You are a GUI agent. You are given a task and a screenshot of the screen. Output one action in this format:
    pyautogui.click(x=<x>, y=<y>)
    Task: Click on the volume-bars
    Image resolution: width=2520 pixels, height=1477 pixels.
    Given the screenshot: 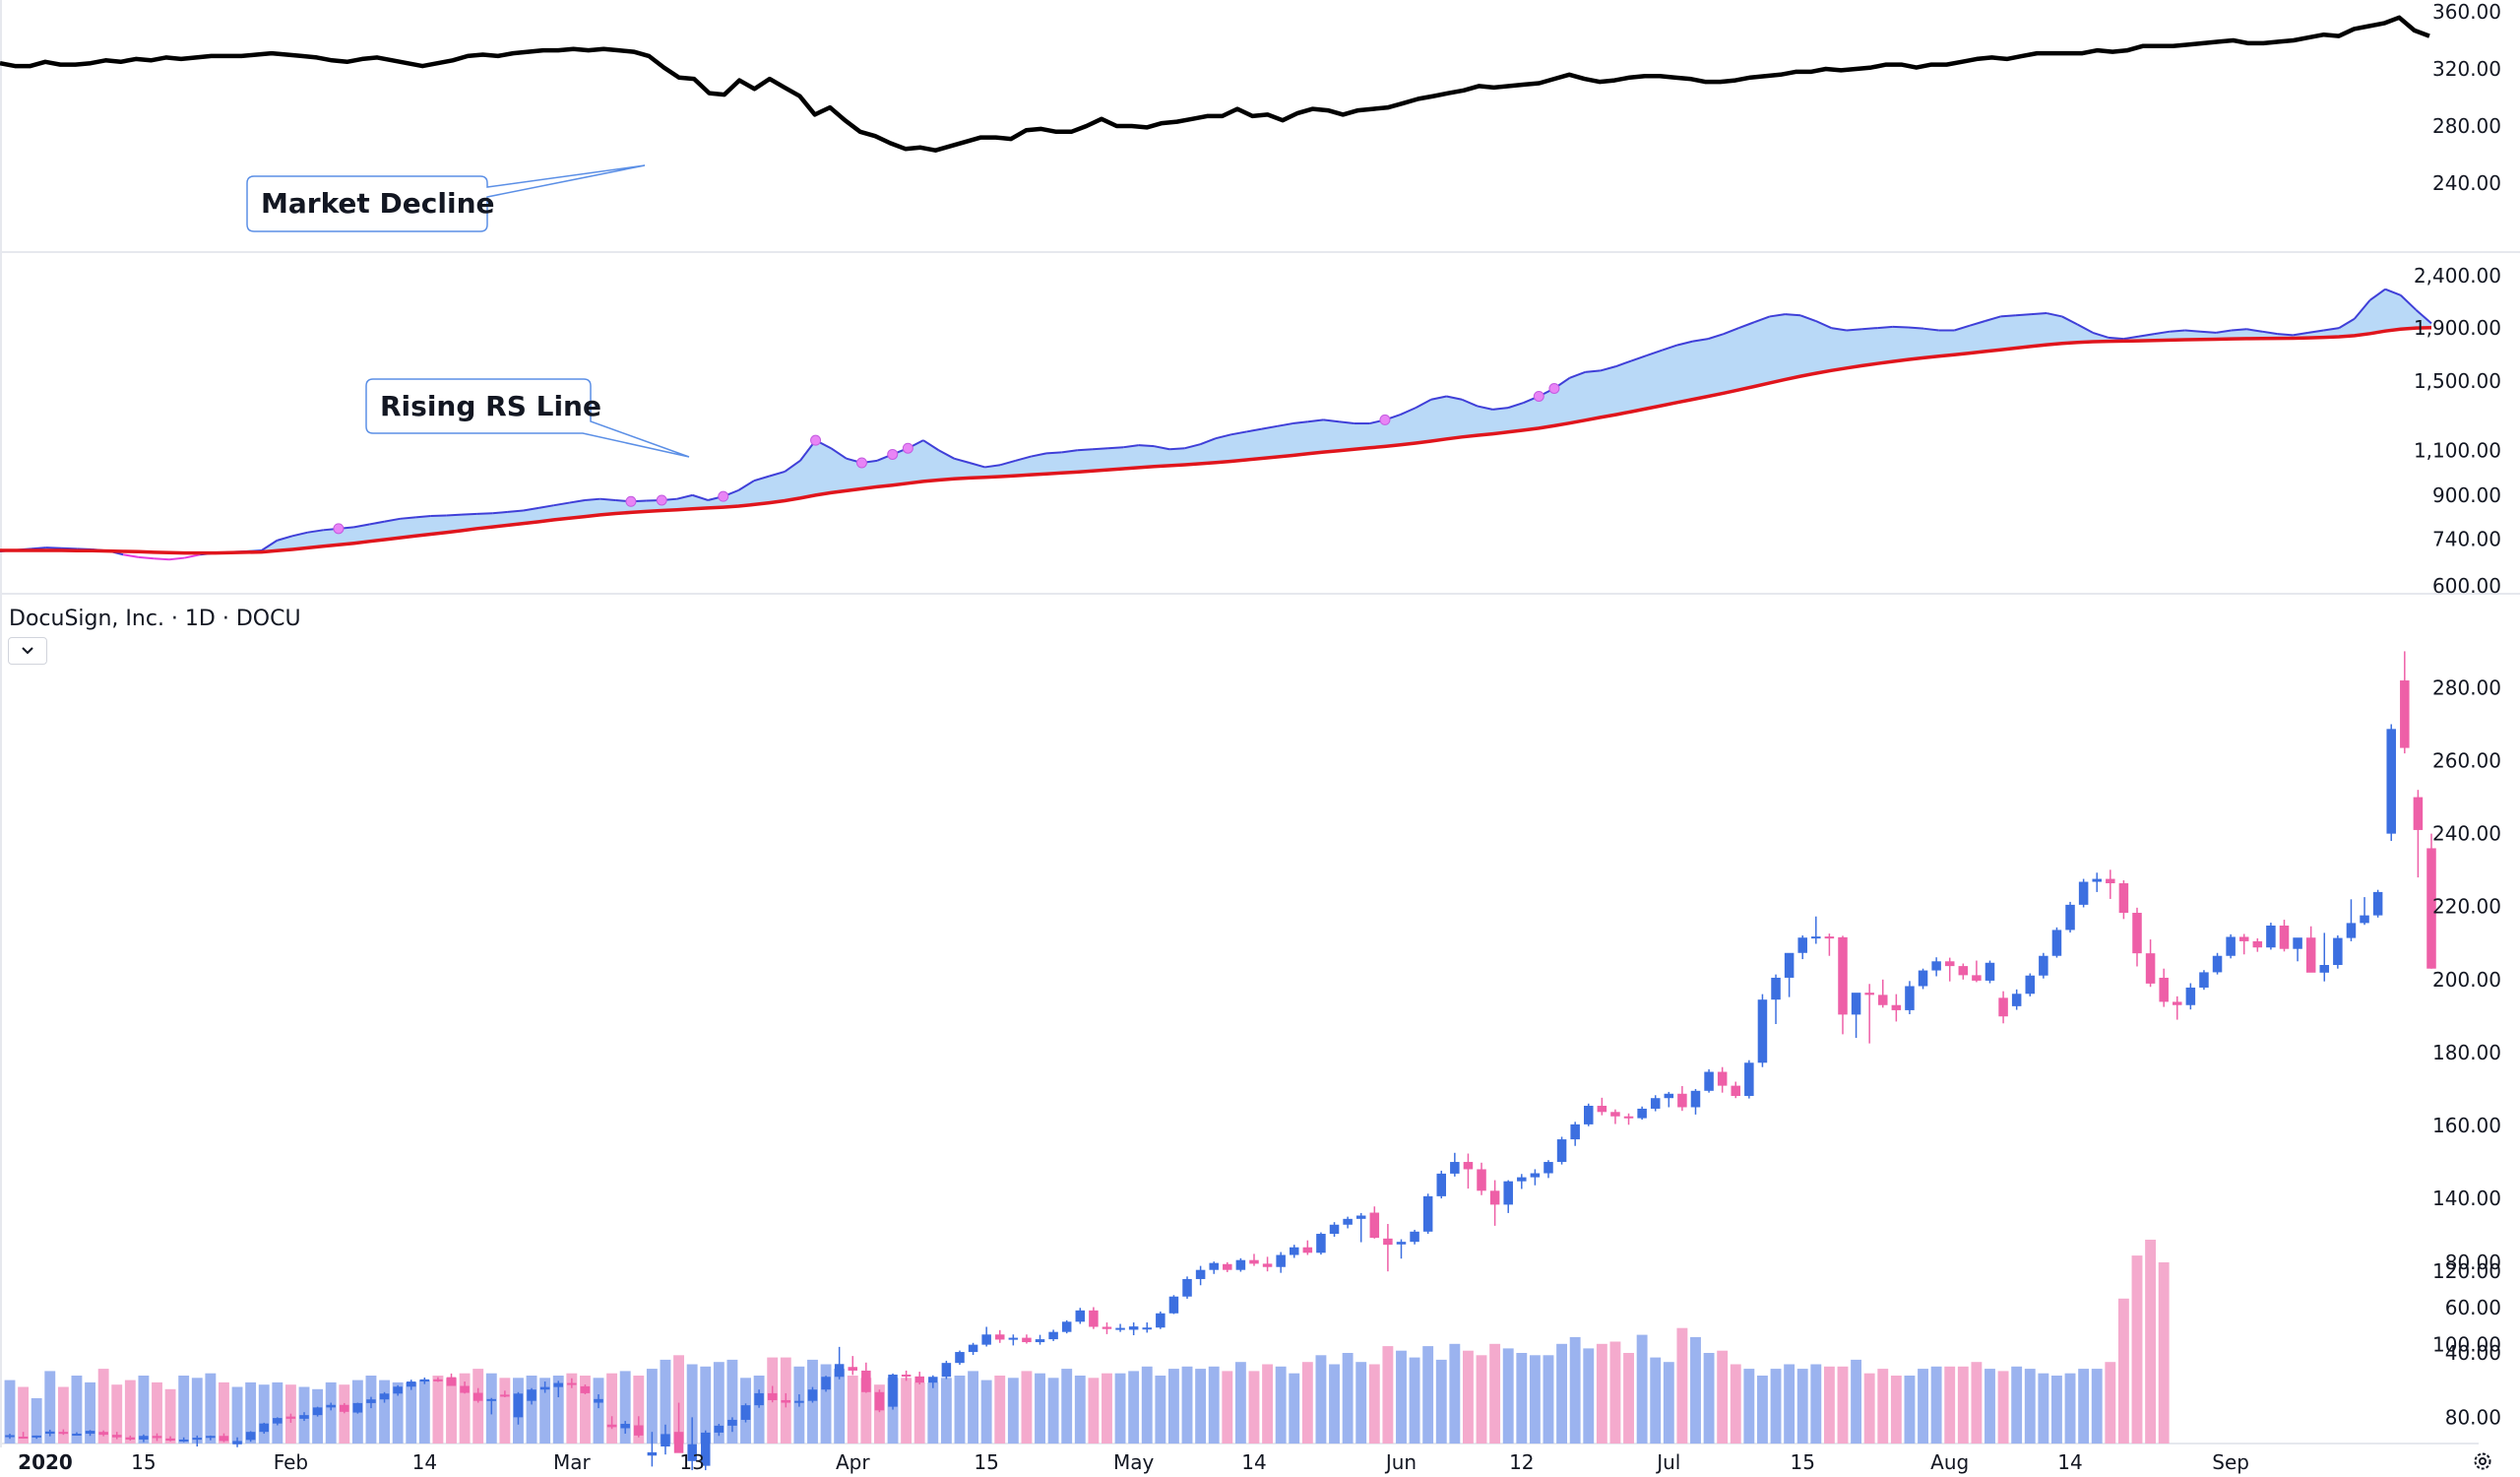 What is the action you would take?
    pyautogui.click(x=1087, y=1342)
    